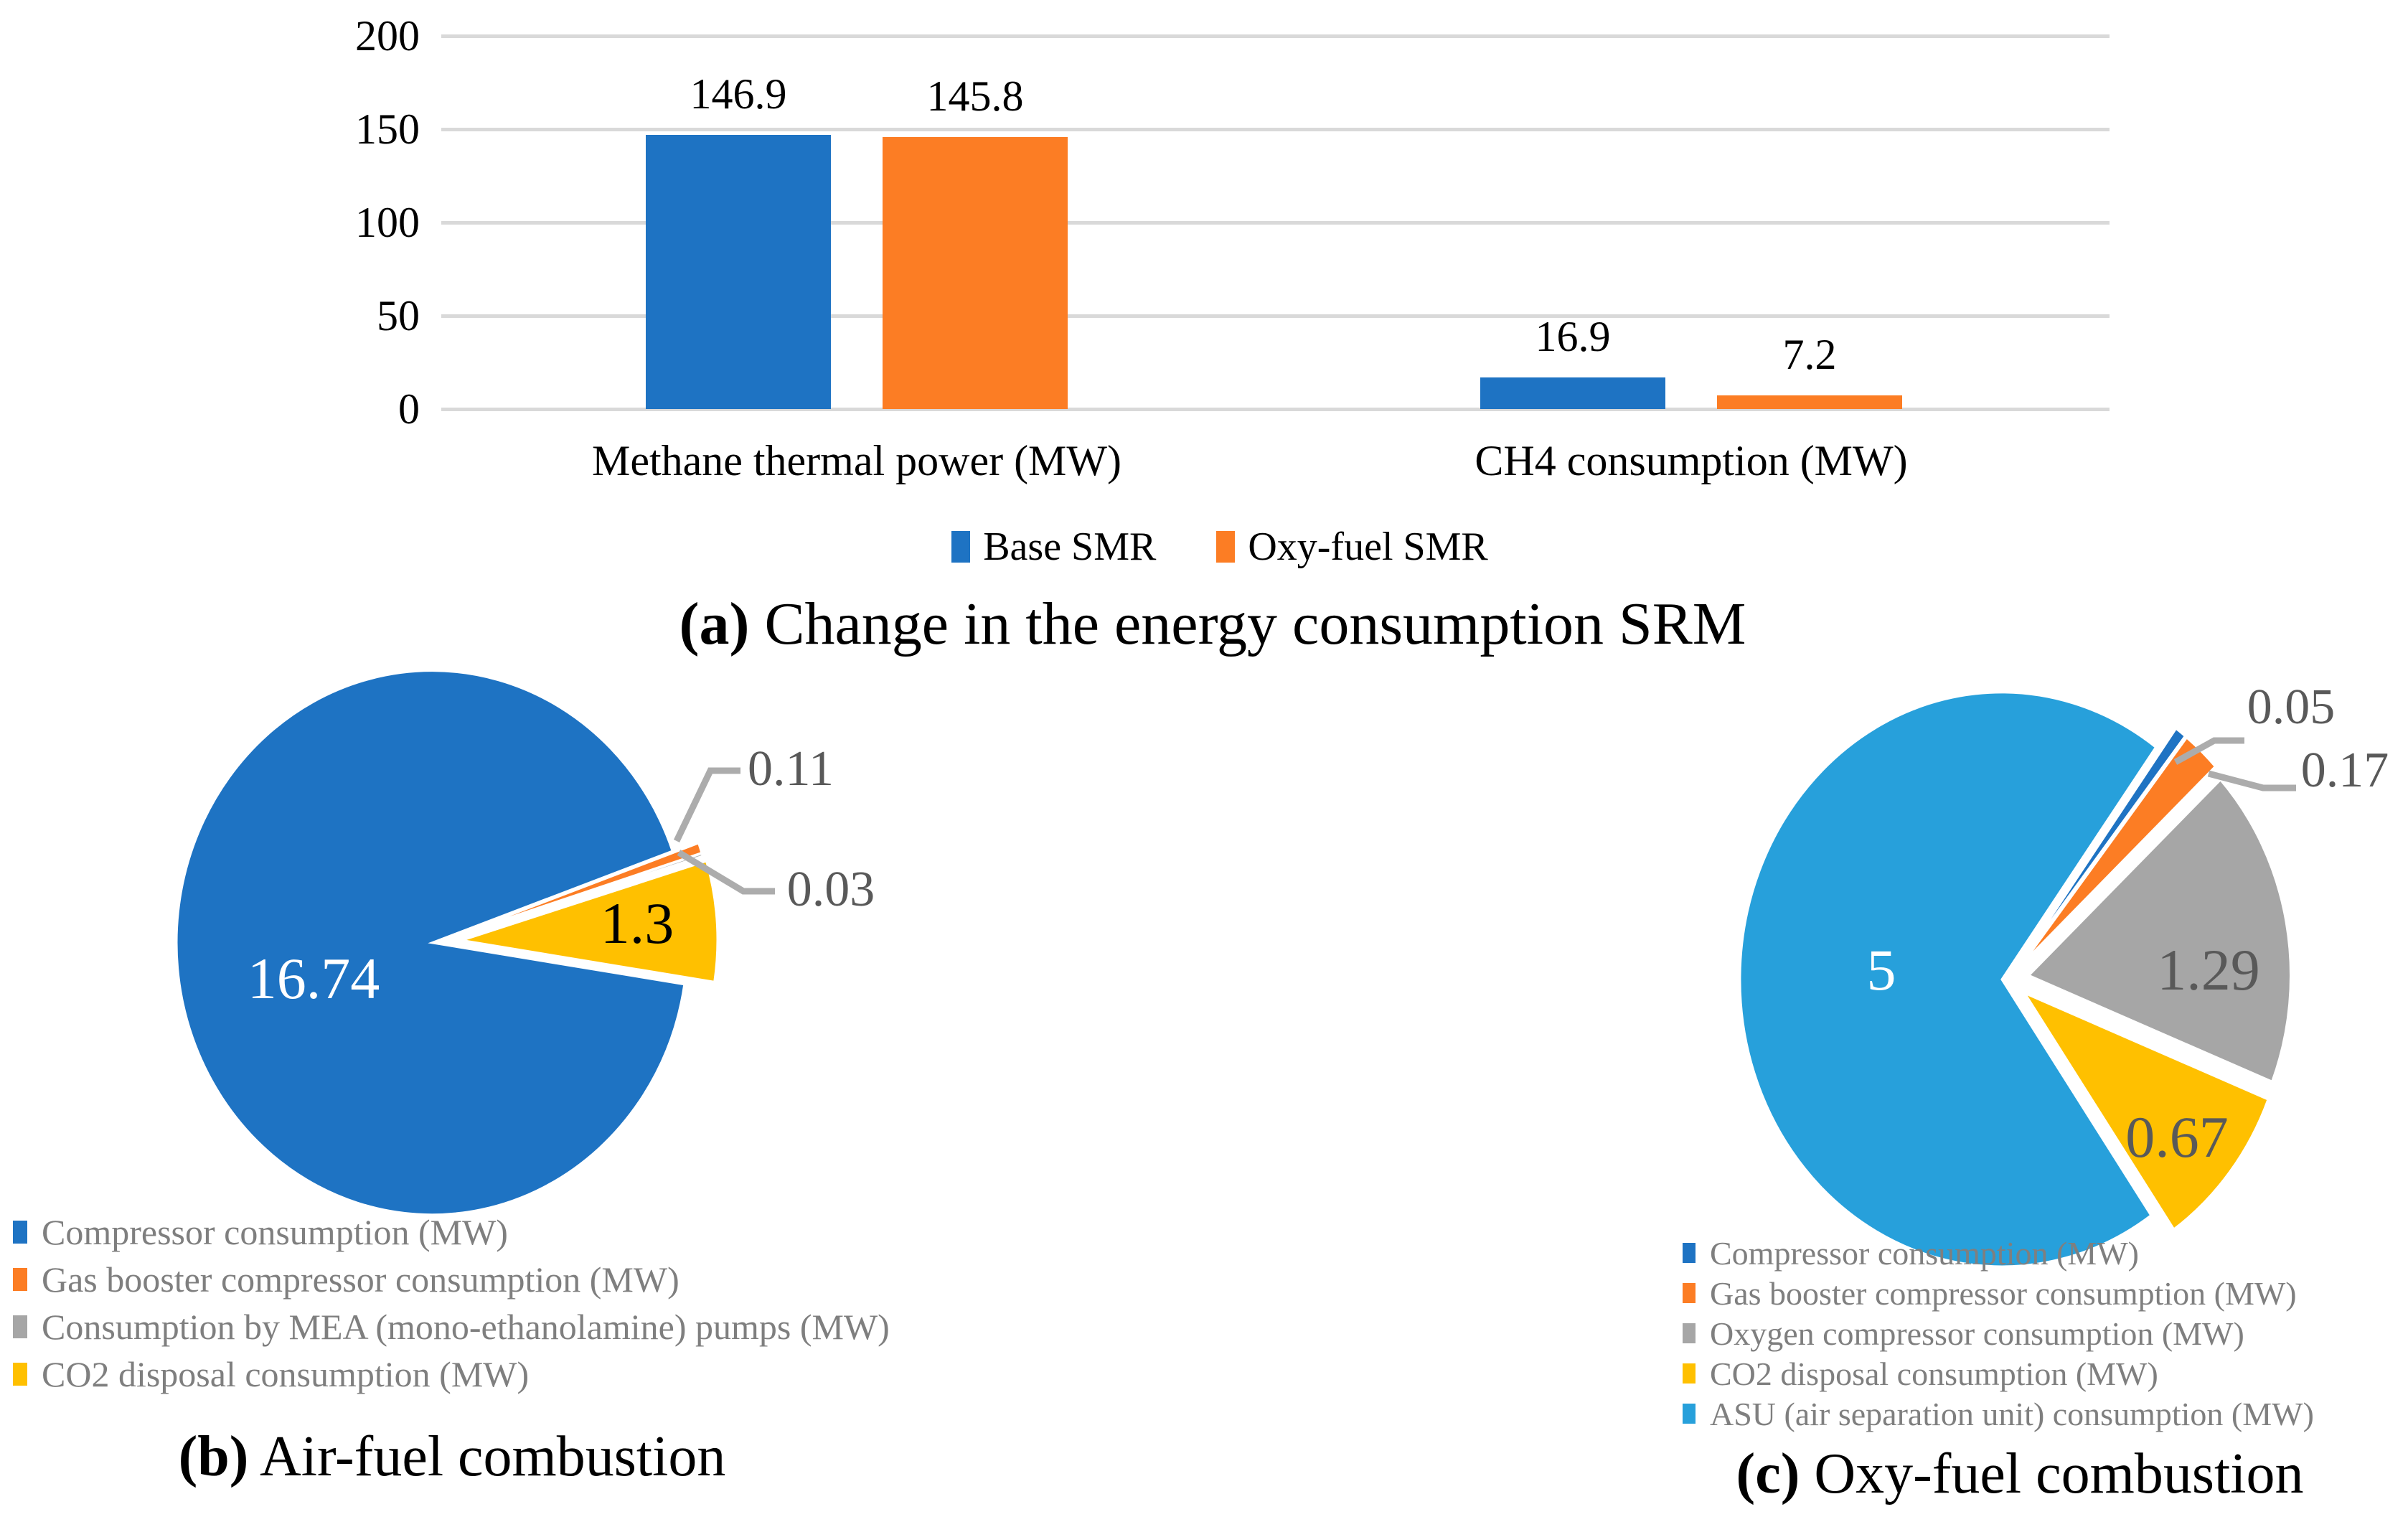  What do you see at coordinates (791, 769) in the screenshot?
I see `air-fuel-pie-value-label-1: 0.11` at bounding box center [791, 769].